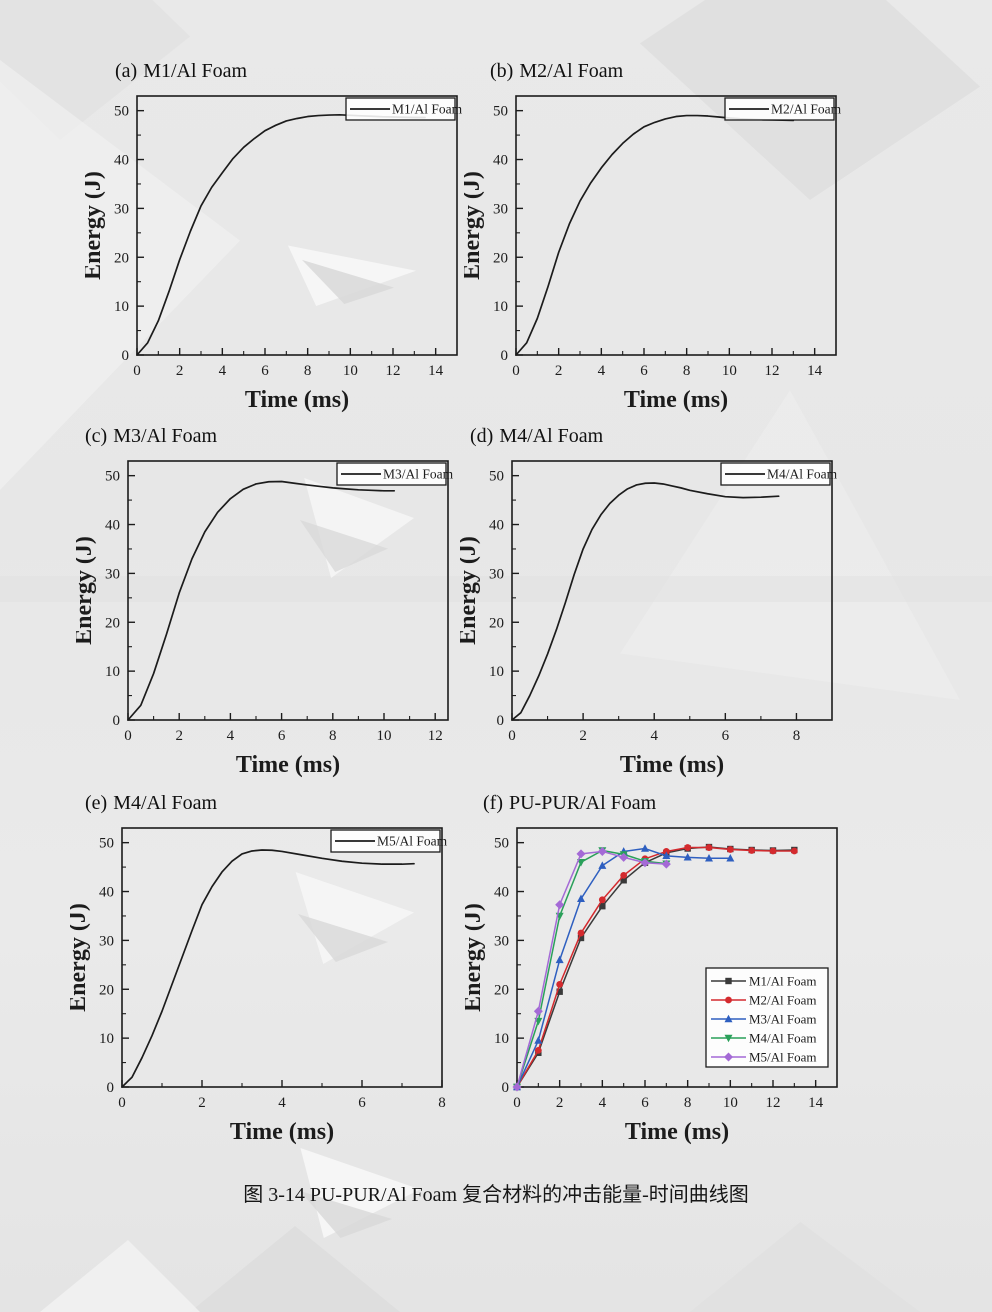  I want to click on series-M5/Al Foam, so click(268, 968).